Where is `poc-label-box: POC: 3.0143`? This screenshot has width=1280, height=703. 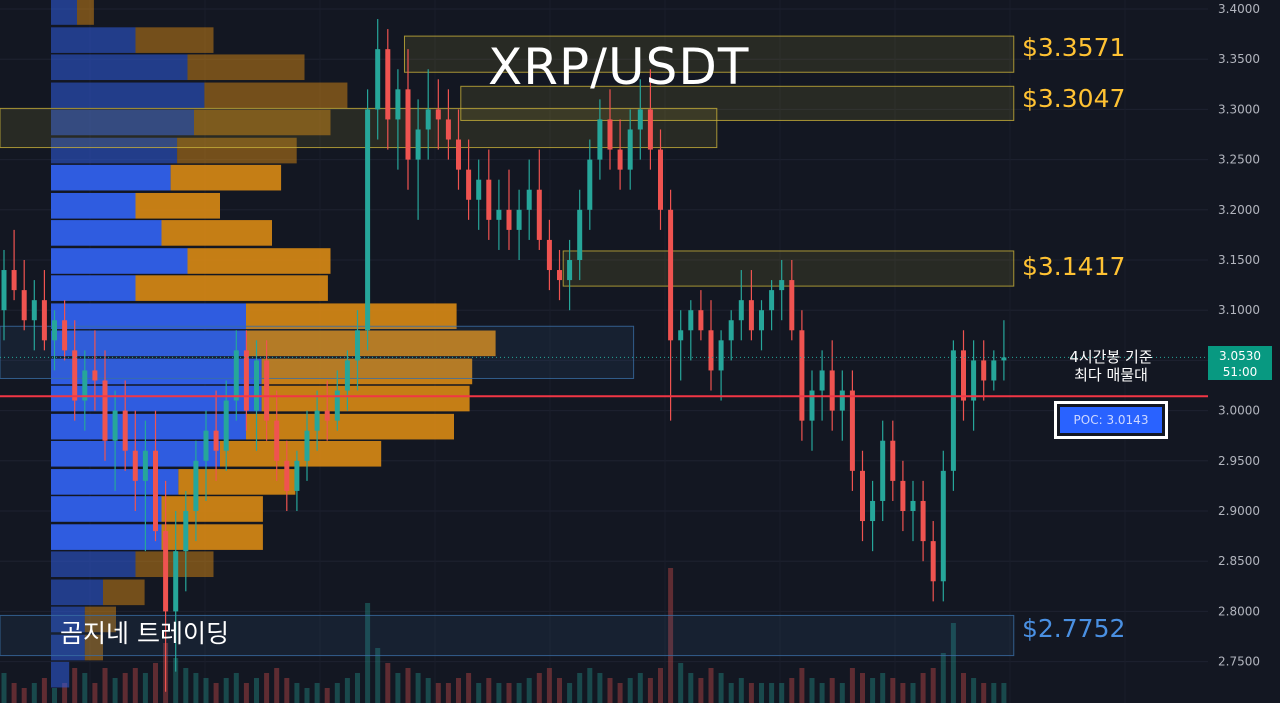
poc-label-box: POC: 3.0143 is located at coordinates (1111, 420).